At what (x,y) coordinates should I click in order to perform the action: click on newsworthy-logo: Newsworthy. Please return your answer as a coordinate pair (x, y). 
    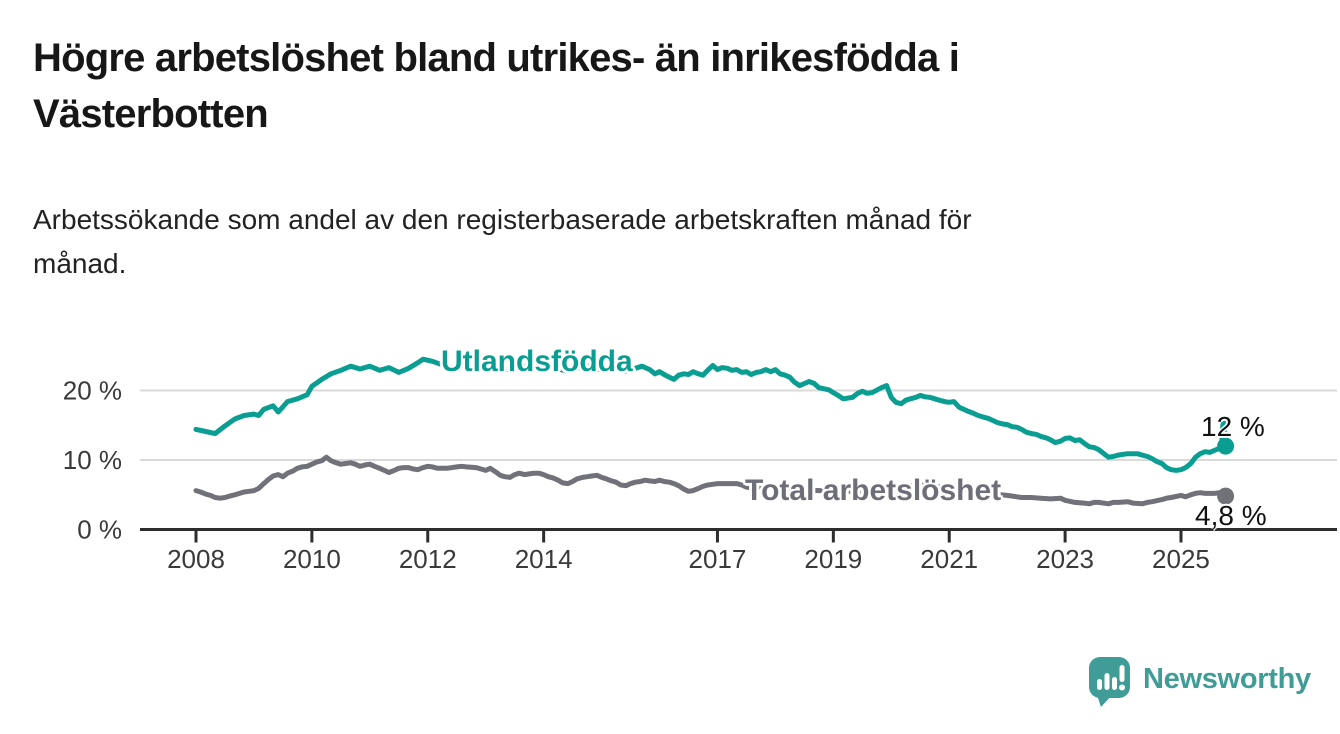
    Looking at the image, I should click on (1199, 681).